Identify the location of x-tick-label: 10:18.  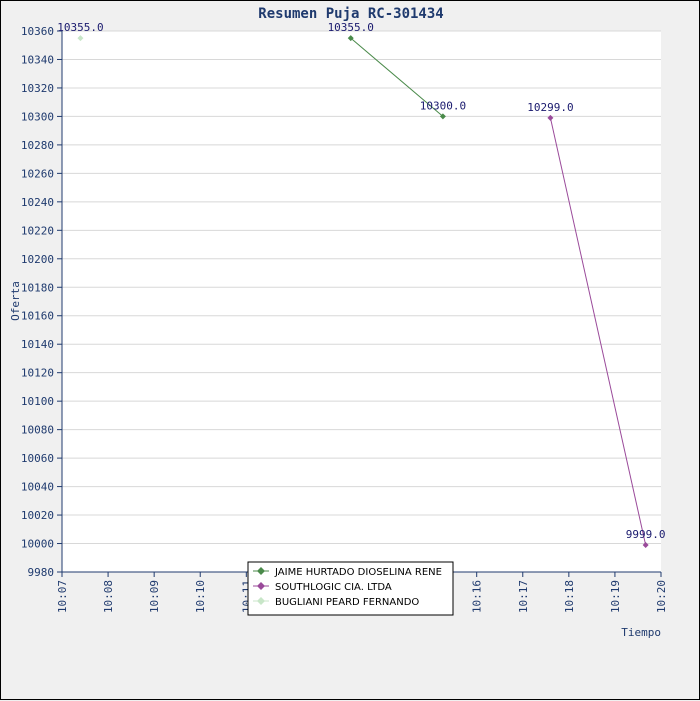
(569, 596).